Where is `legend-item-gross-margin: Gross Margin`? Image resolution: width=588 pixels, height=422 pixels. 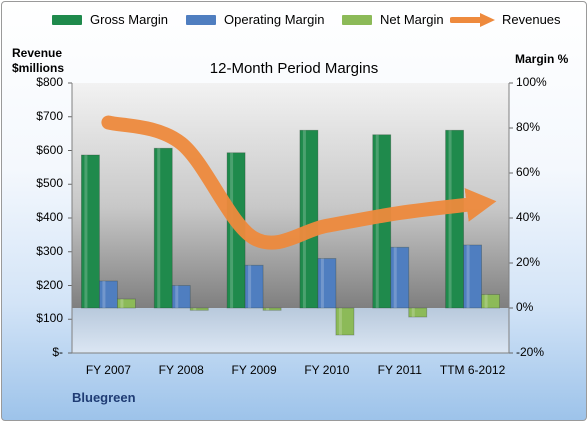
legend-item-gross-margin: Gross Margin is located at coordinates (110, 19).